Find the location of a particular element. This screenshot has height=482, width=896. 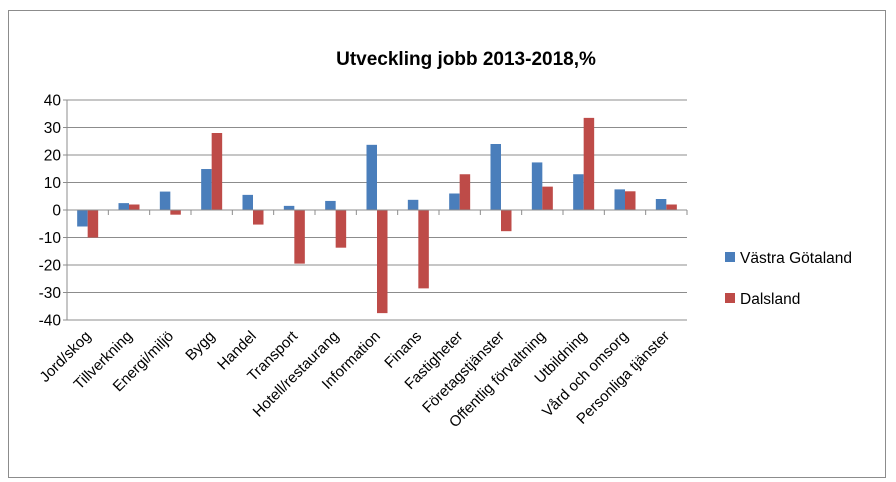

y-tick-label: 30 is located at coordinates (53, 128).